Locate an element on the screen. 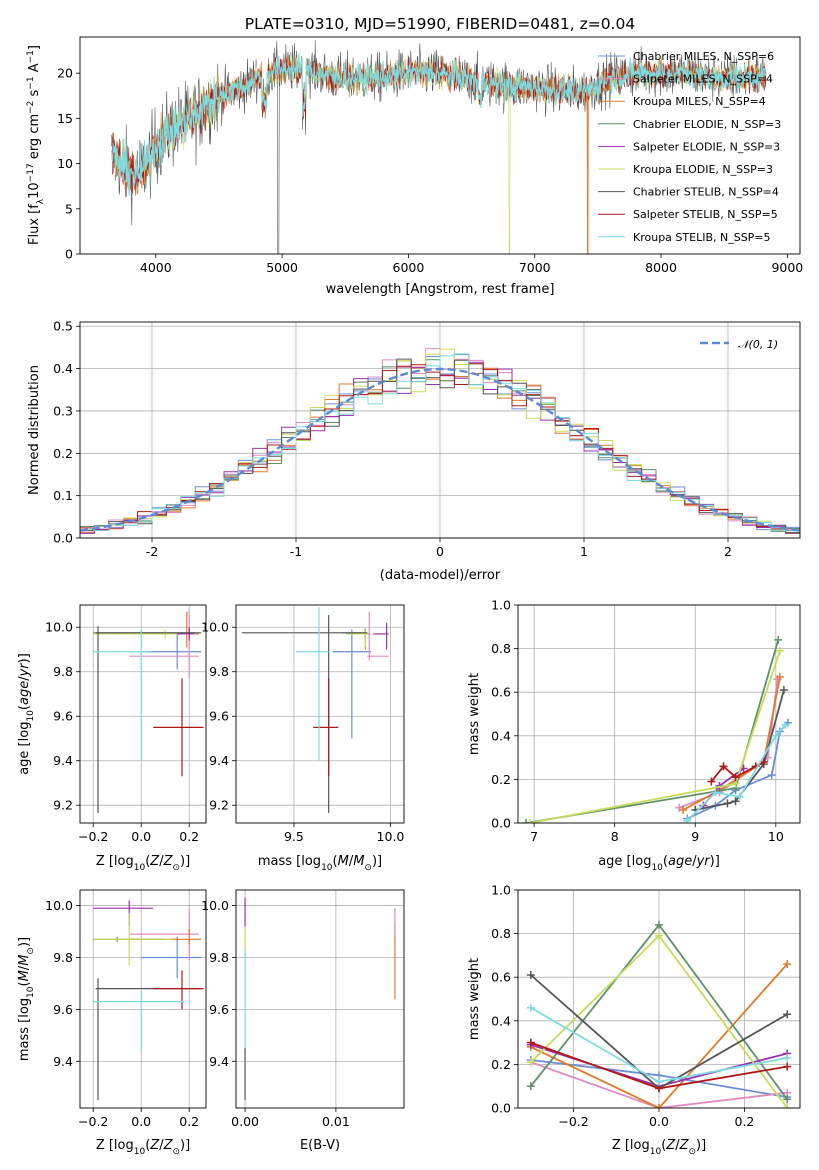 This screenshot has height=1170, width=819. x-tick-label: 9 is located at coordinates (695, 836).